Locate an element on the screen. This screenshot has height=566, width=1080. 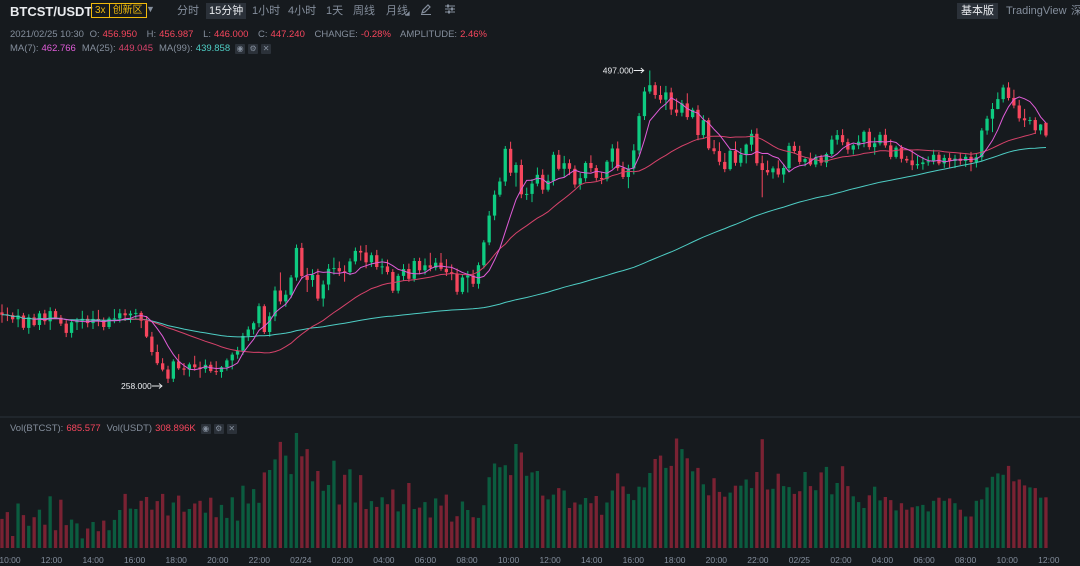
x-tick-label: 20:00 is located at coordinates (717, 560).